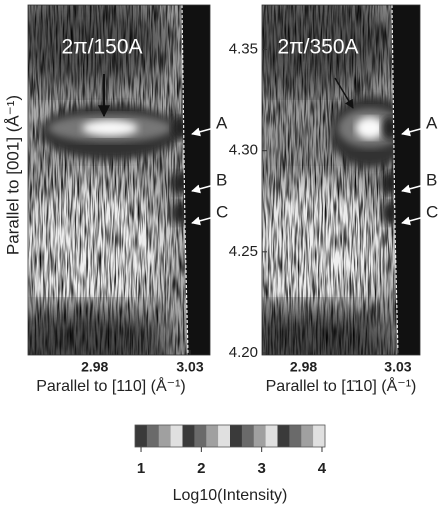 This screenshot has width=446, height=511. What do you see at coordinates (230, 495) in the screenshot?
I see `colorbar-label: Log10(Intensity)` at bounding box center [230, 495].